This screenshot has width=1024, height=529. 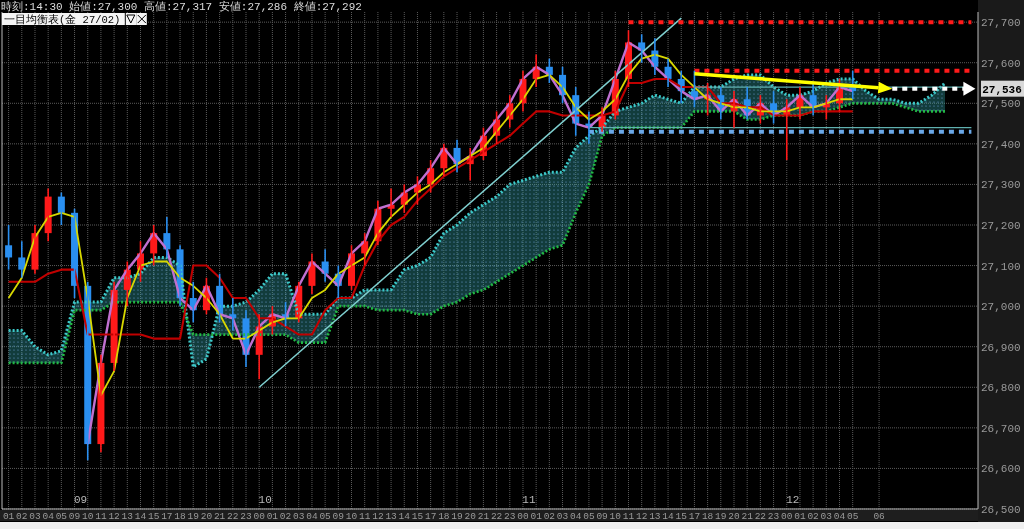 I want to click on y-tick-label: 27,300, so click(x=1001, y=185).